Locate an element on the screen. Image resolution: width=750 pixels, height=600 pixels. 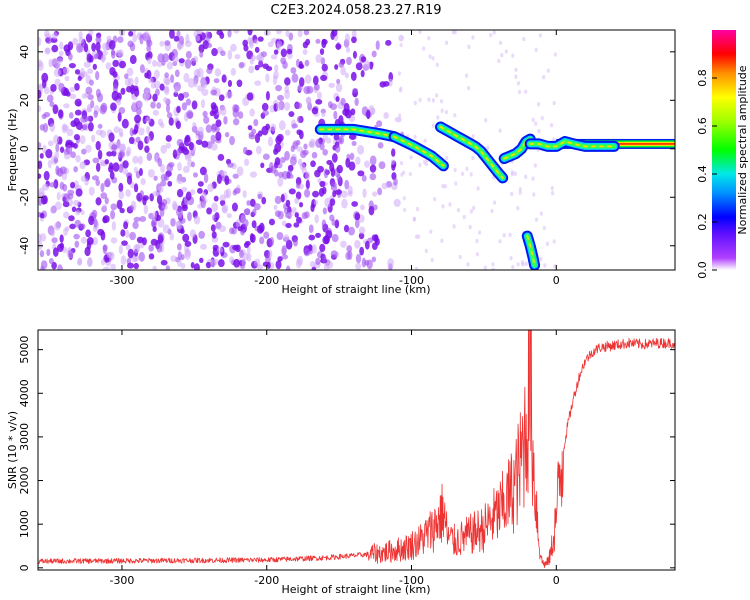
bottom-y-tick-label: 2000 is located at coordinates (24, 481).